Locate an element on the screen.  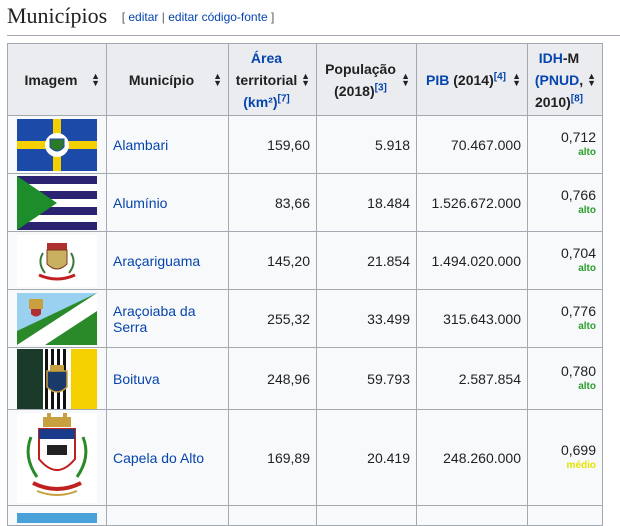
municipio-link: Boituva is located at coordinates (136, 378).